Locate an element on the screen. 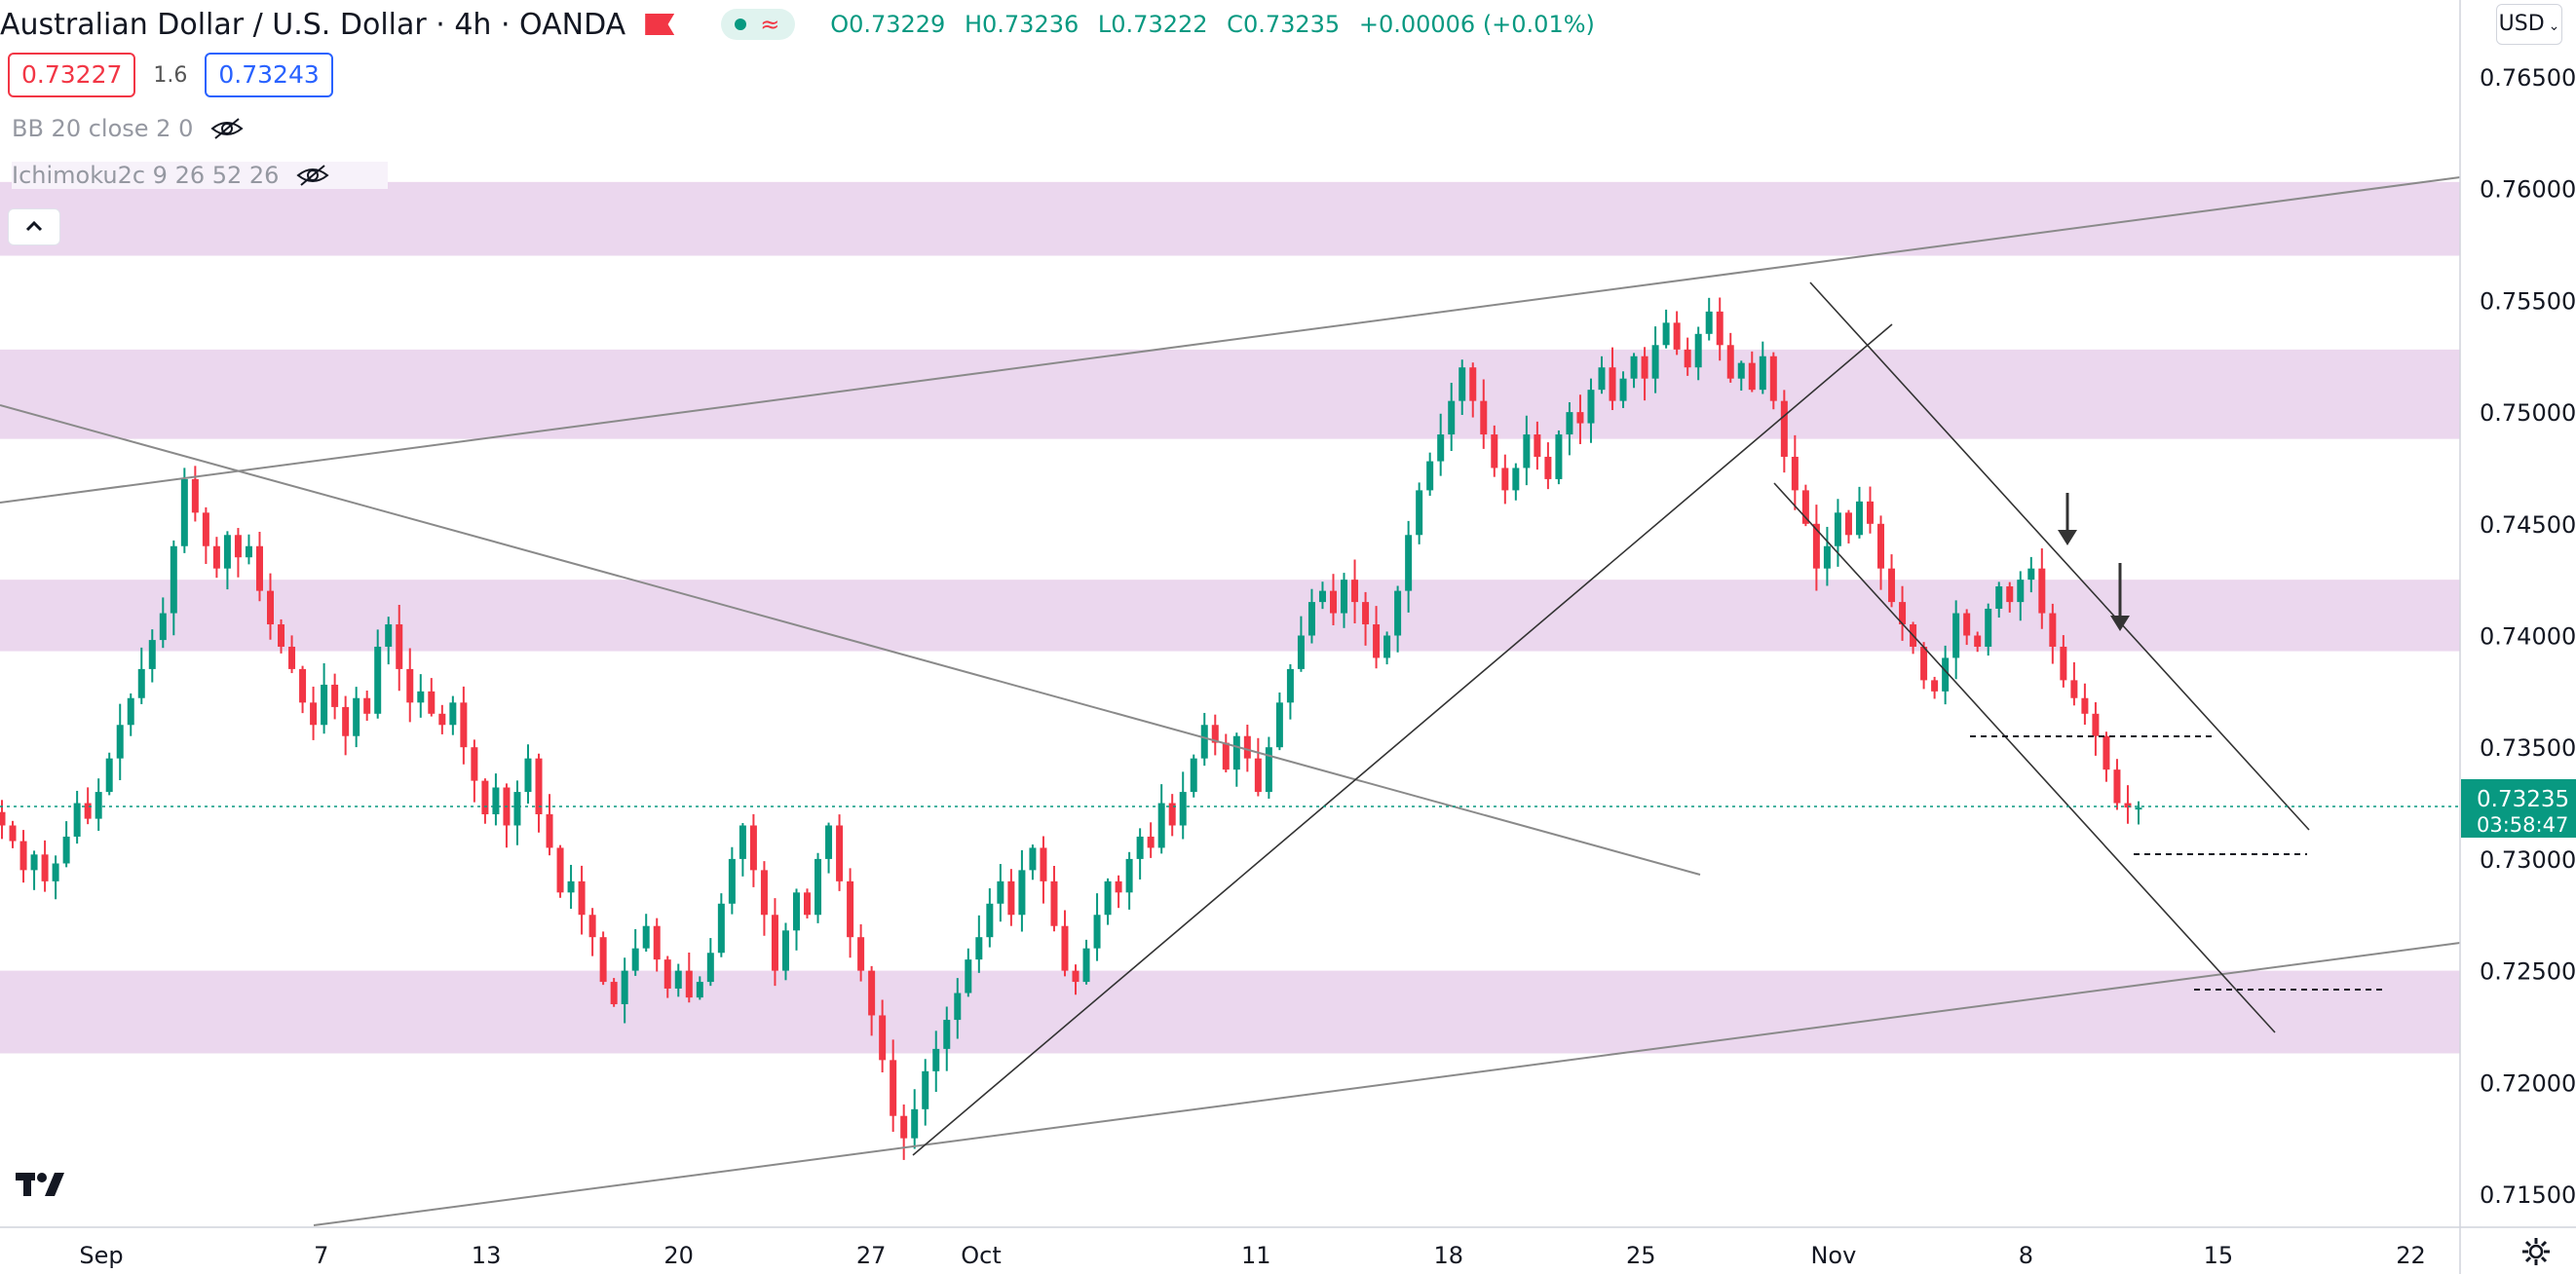 The height and width of the screenshot is (1274, 2576). last-price-badge is located at coordinates (2518, 808).